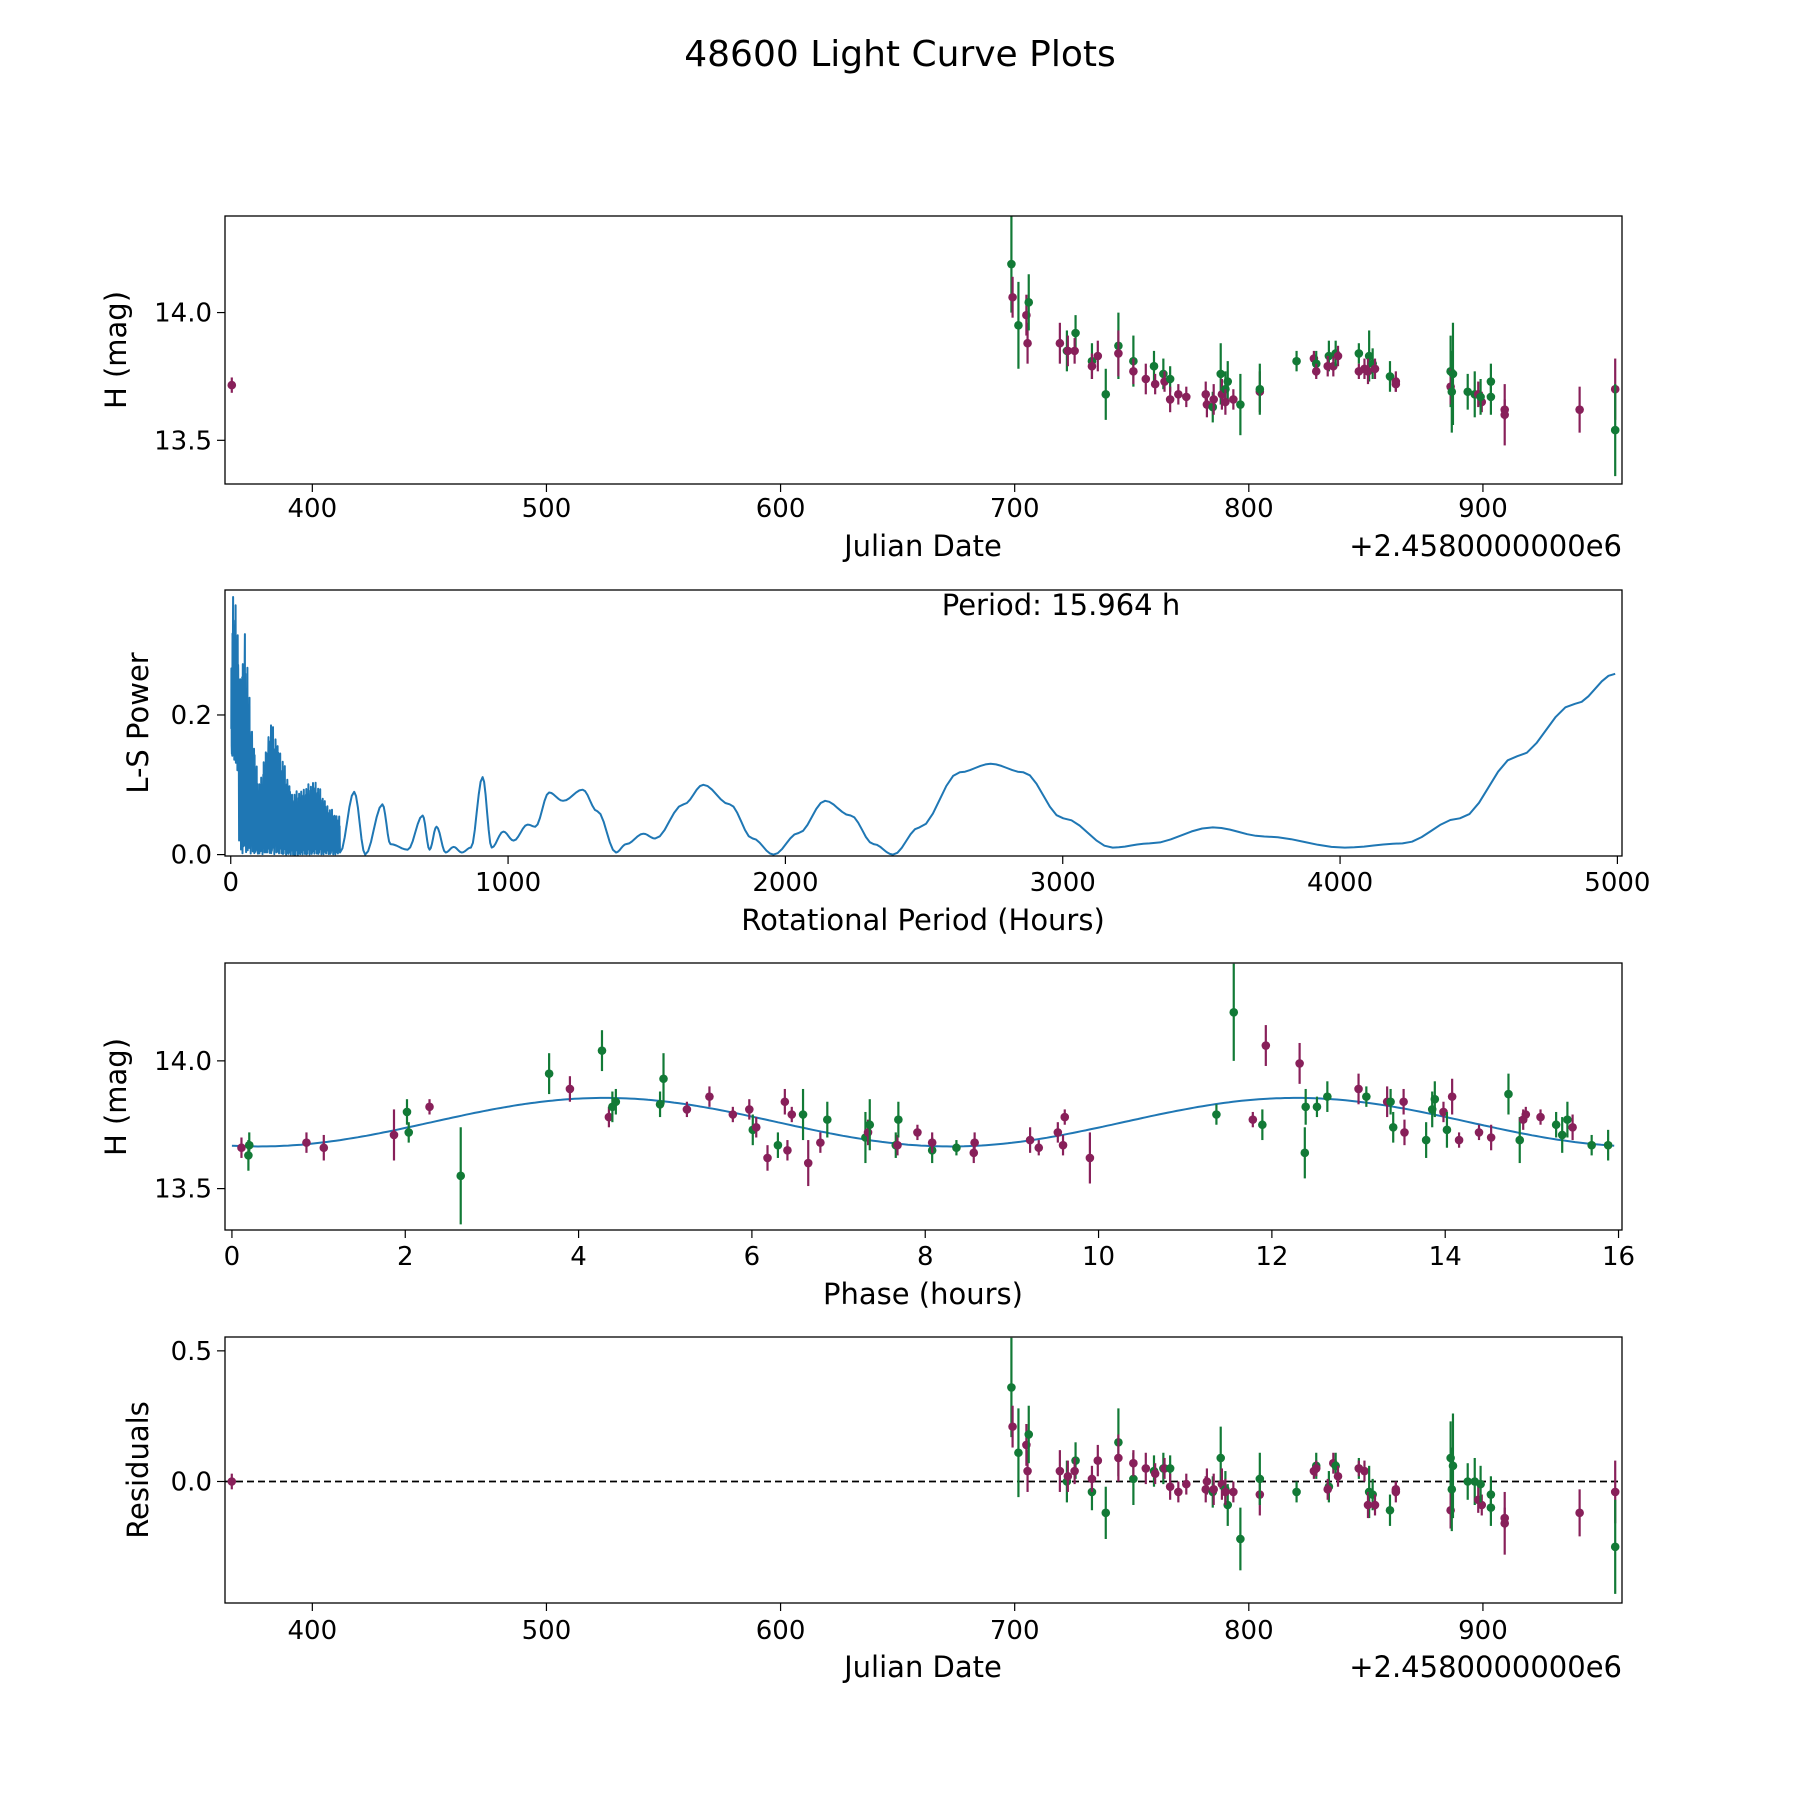 This screenshot has width=1800, height=1800. What do you see at coordinates (923, 346) in the screenshot?
I see `lightcurve-plot-area` at bounding box center [923, 346].